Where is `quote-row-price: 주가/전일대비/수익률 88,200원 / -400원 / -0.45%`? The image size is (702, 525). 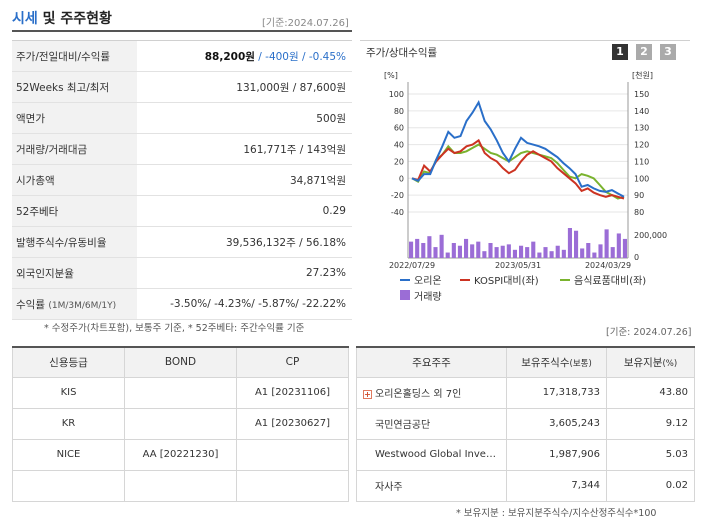
quote-row-price: 주가/전일대비/수익률 88,200원 / -400원 / -0.45% is located at coordinates (182, 56).